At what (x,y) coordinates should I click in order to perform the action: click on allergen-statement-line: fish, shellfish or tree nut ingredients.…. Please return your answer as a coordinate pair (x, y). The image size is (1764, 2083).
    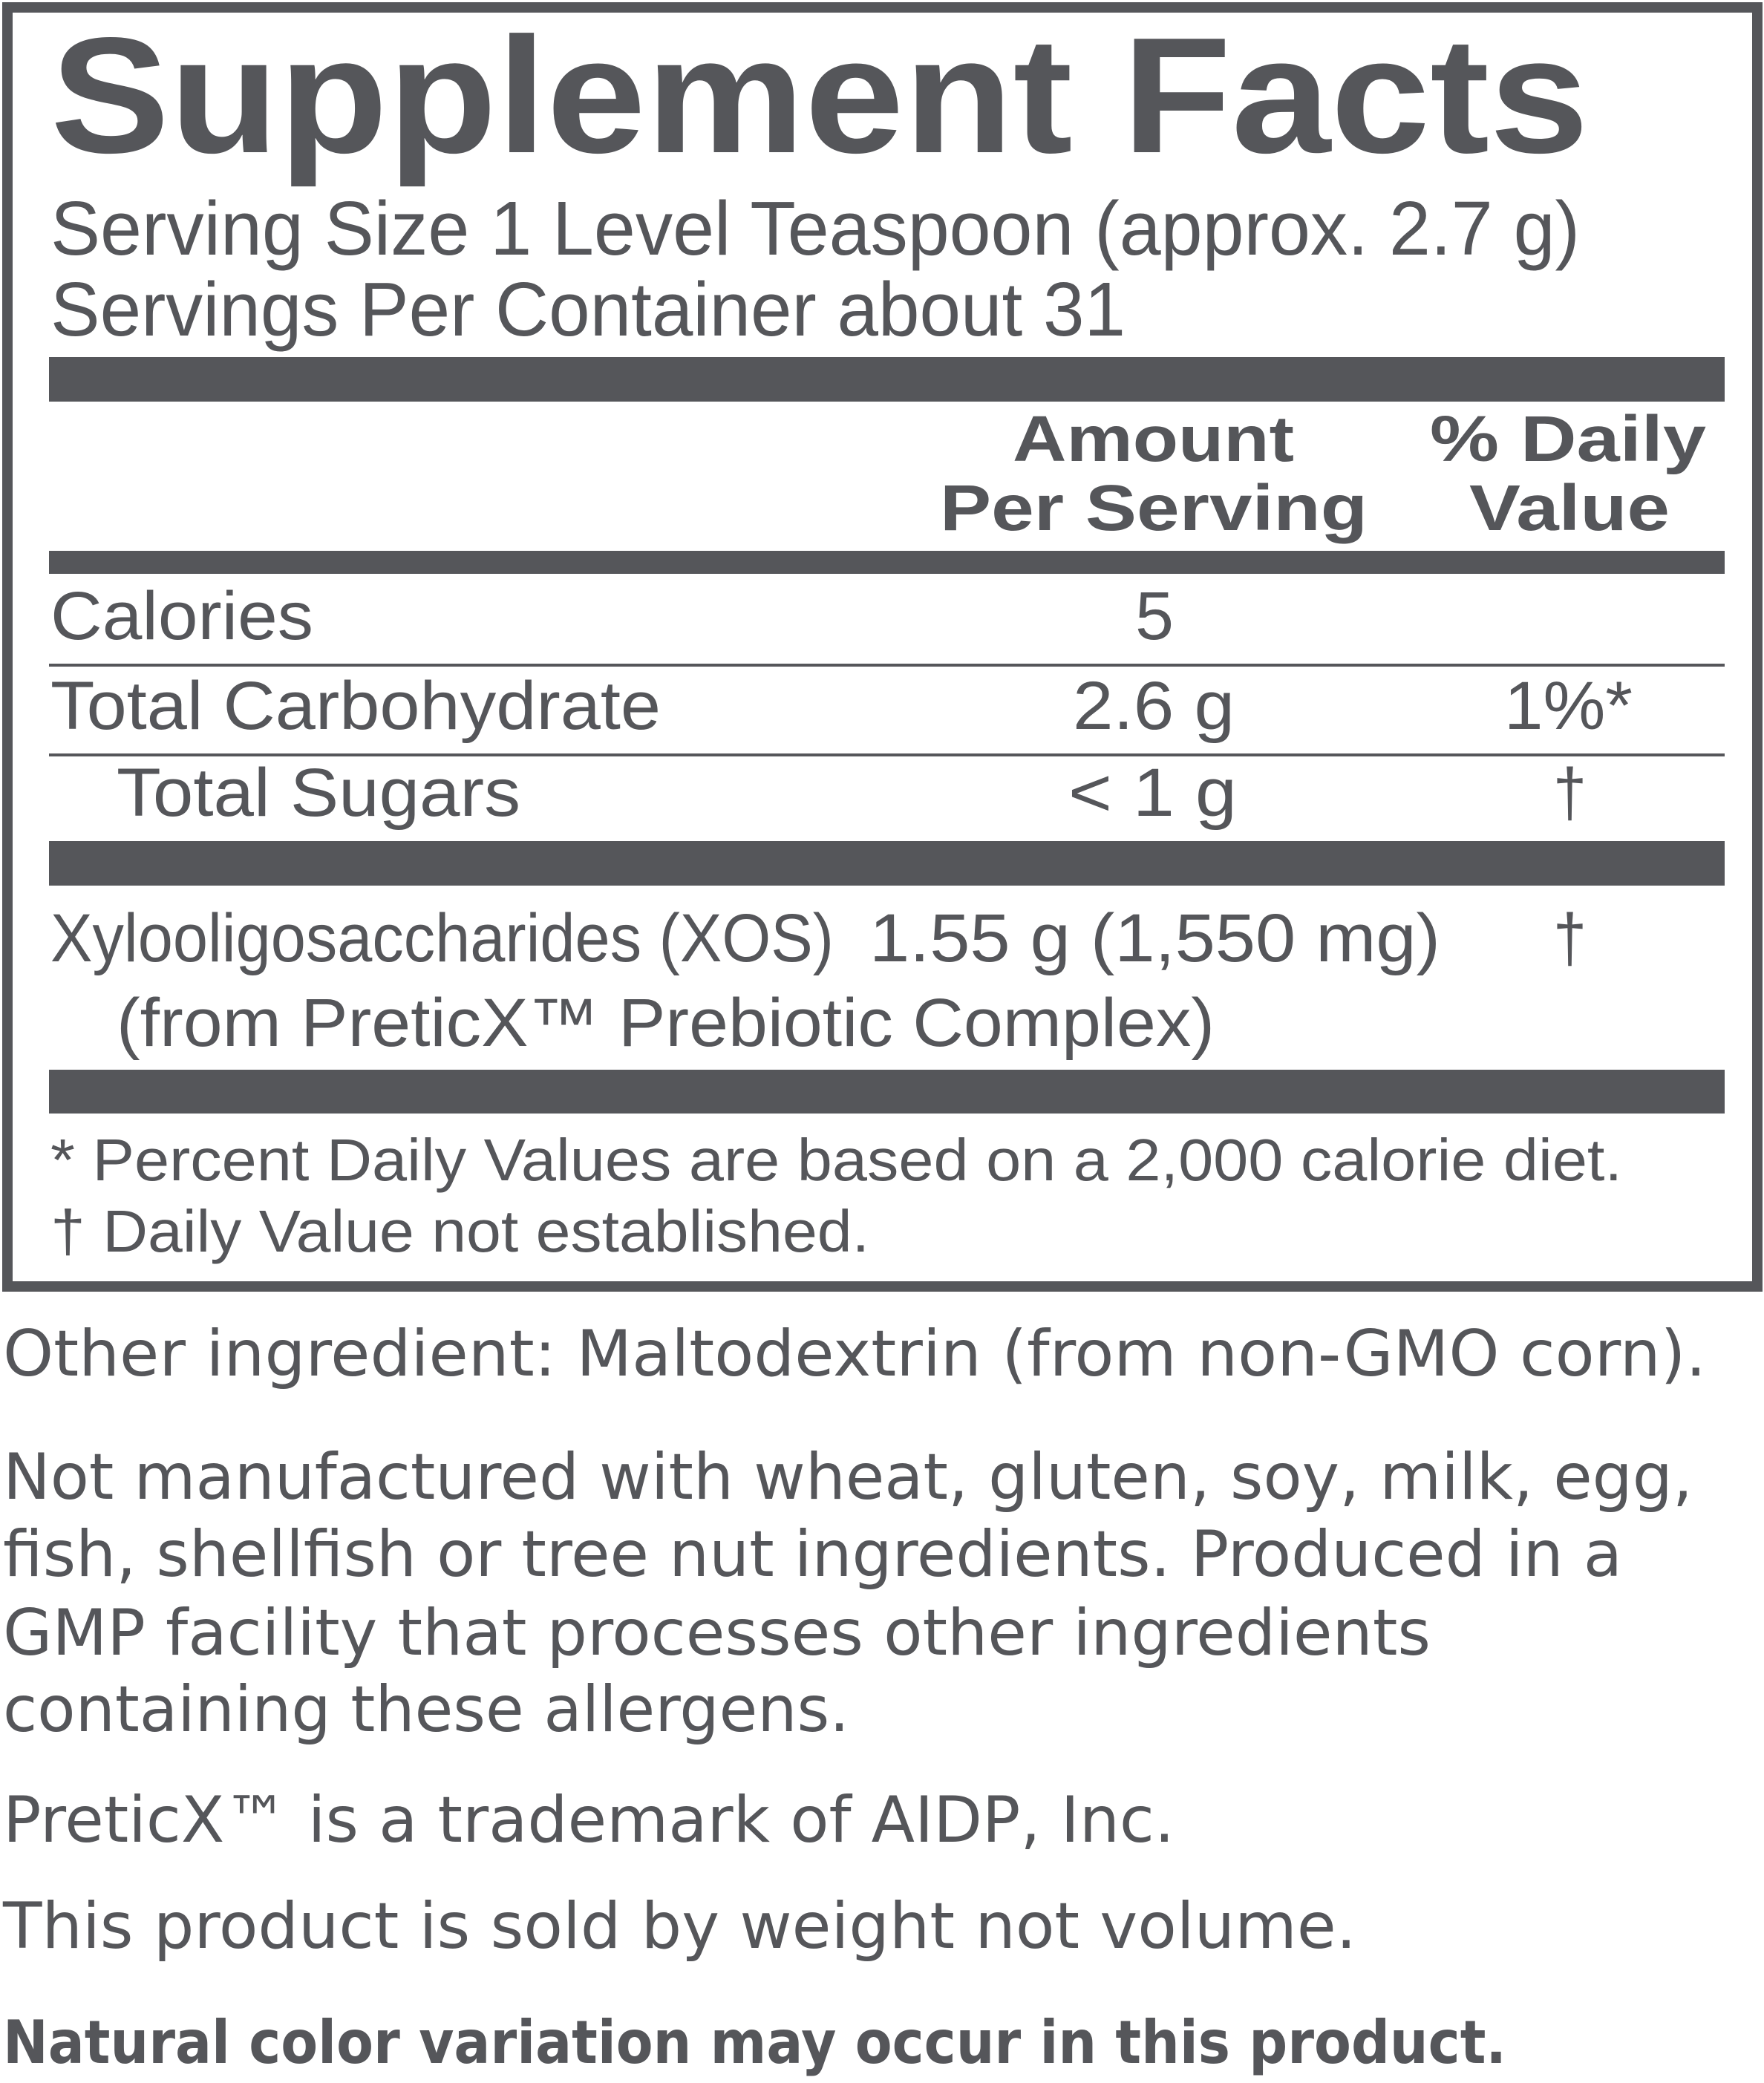
    Looking at the image, I should click on (812, 1555).